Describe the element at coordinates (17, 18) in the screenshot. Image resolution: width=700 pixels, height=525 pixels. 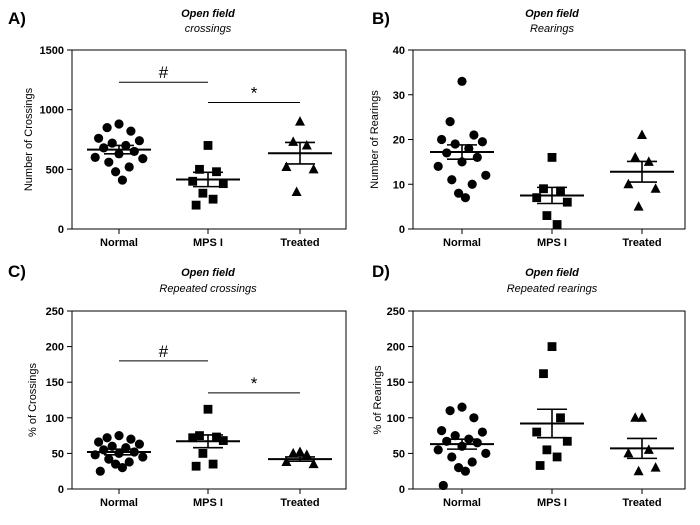
I see `panel-label: A)` at that location.